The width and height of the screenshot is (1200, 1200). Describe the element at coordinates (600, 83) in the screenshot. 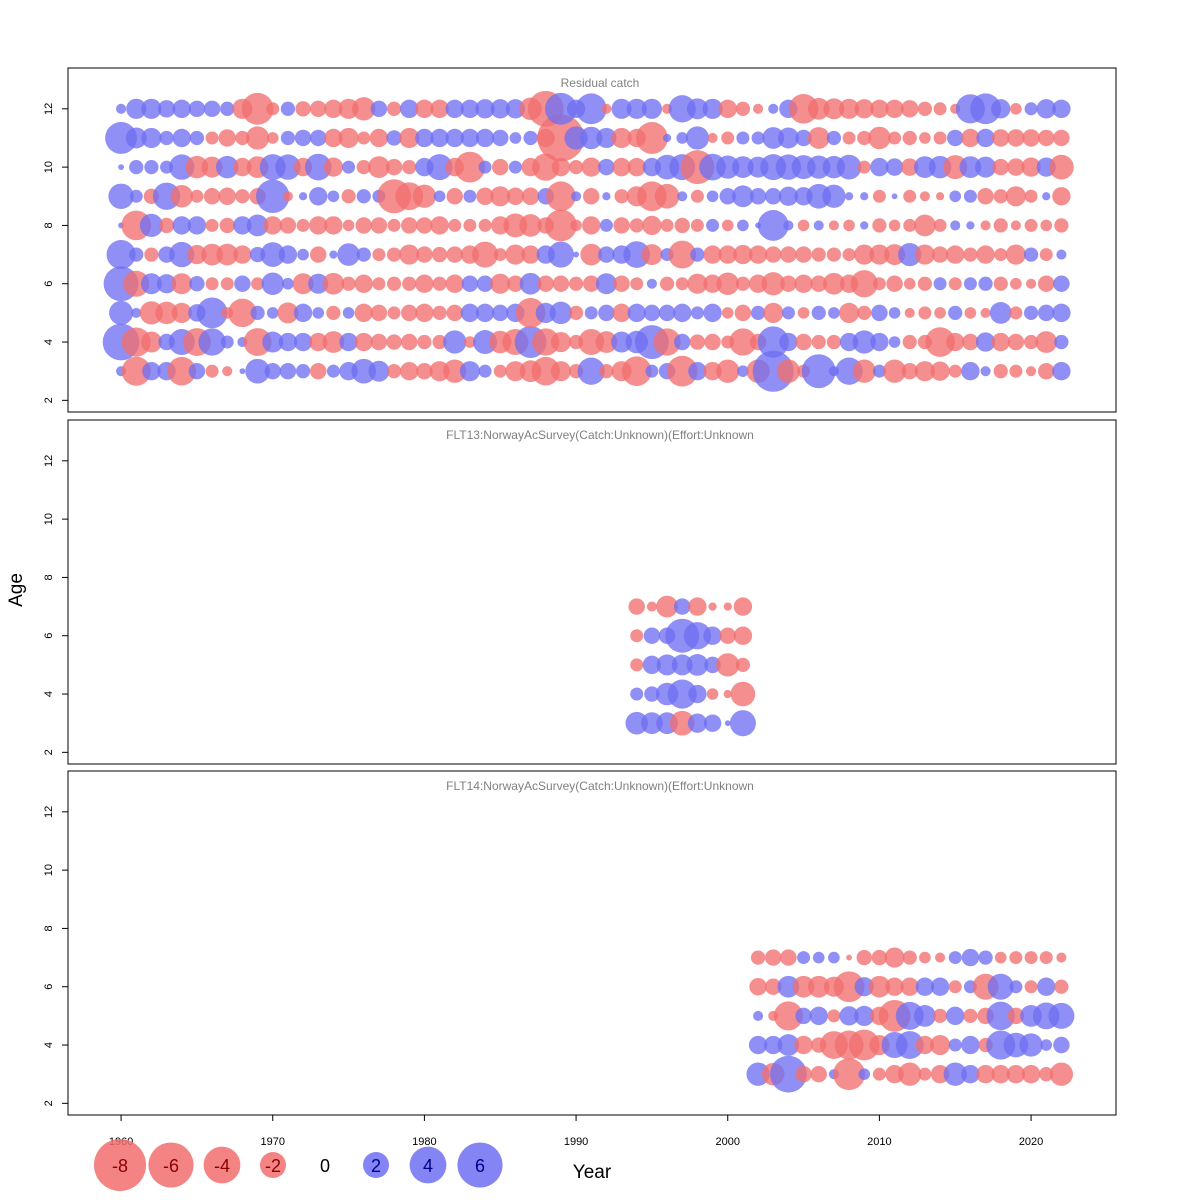

I see `panel-title: Residual catch` at that location.